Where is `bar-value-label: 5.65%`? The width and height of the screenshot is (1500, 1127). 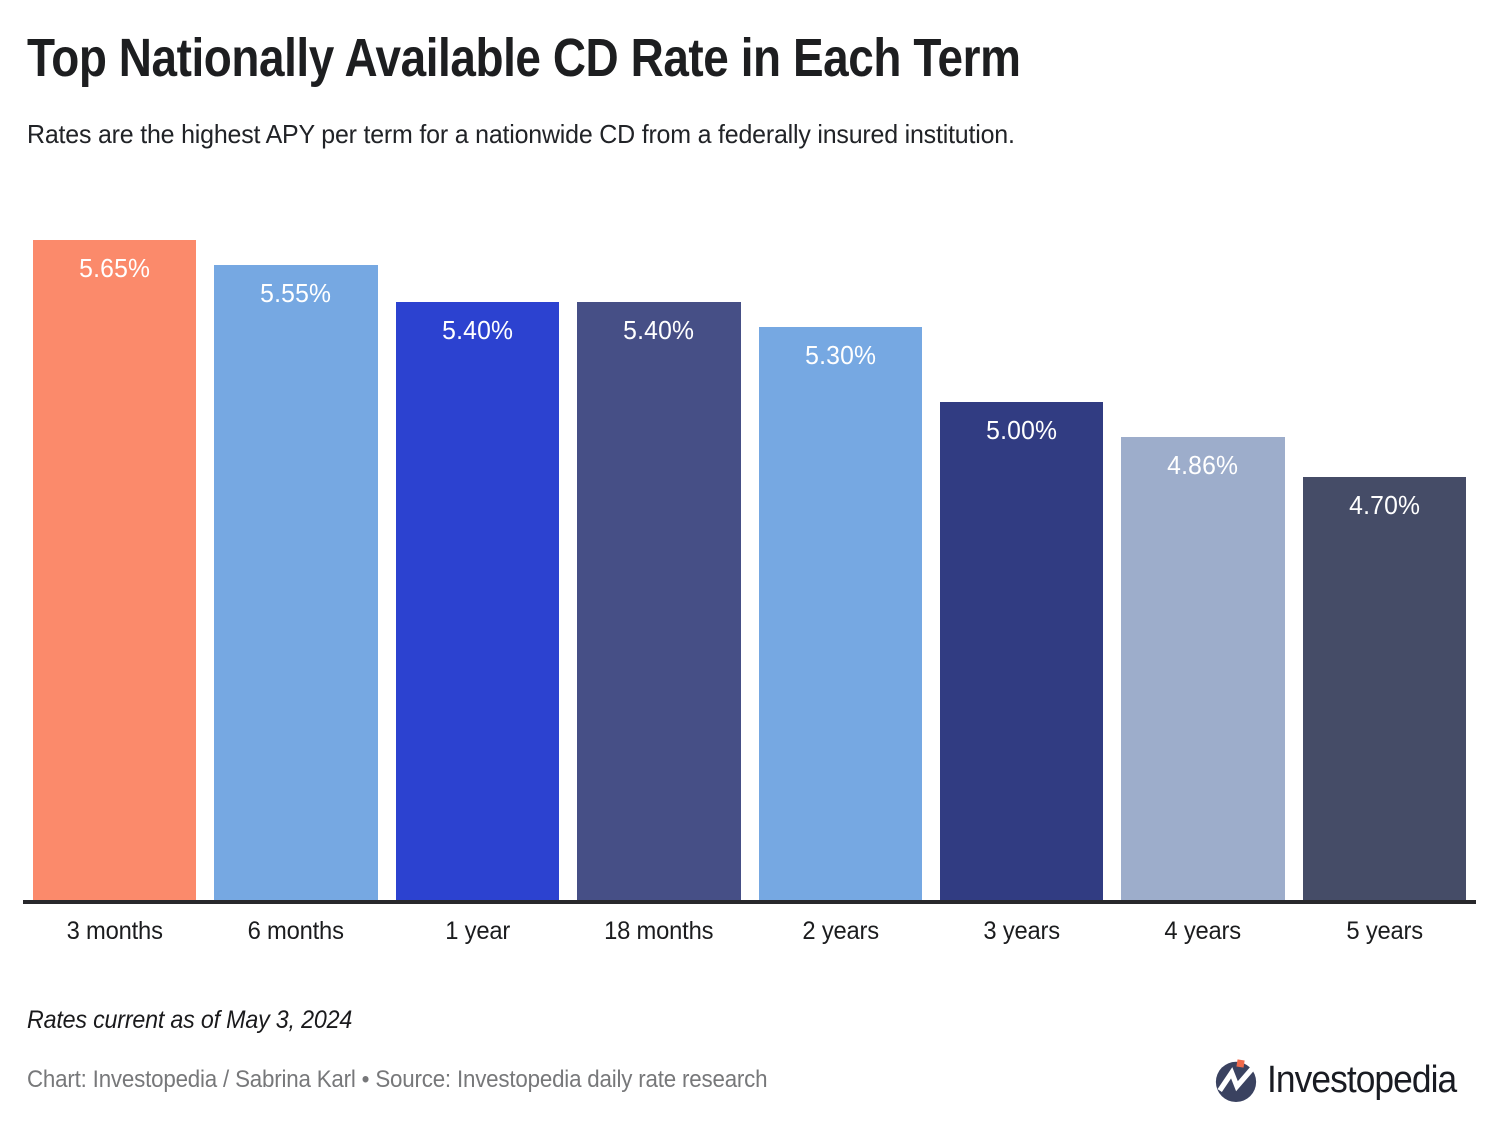
bar-value-label: 5.65% is located at coordinates (115, 268).